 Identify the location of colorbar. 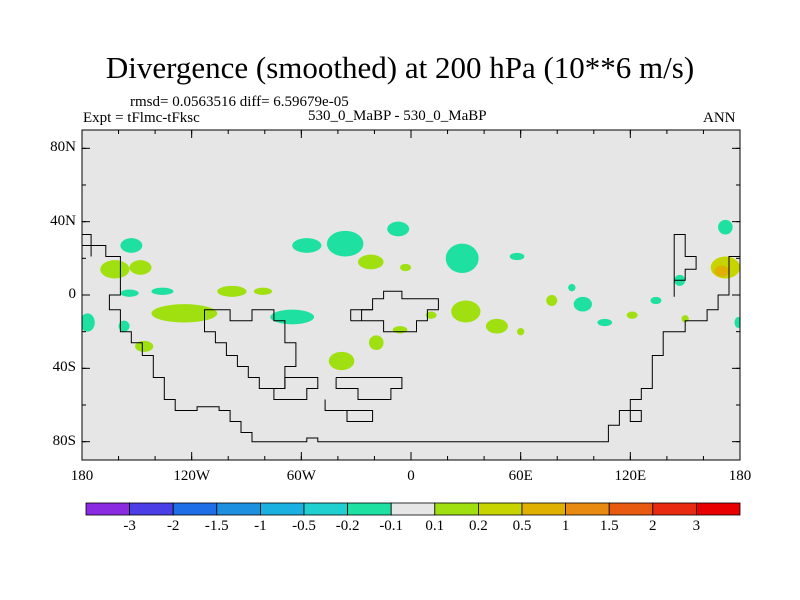
(413, 509).